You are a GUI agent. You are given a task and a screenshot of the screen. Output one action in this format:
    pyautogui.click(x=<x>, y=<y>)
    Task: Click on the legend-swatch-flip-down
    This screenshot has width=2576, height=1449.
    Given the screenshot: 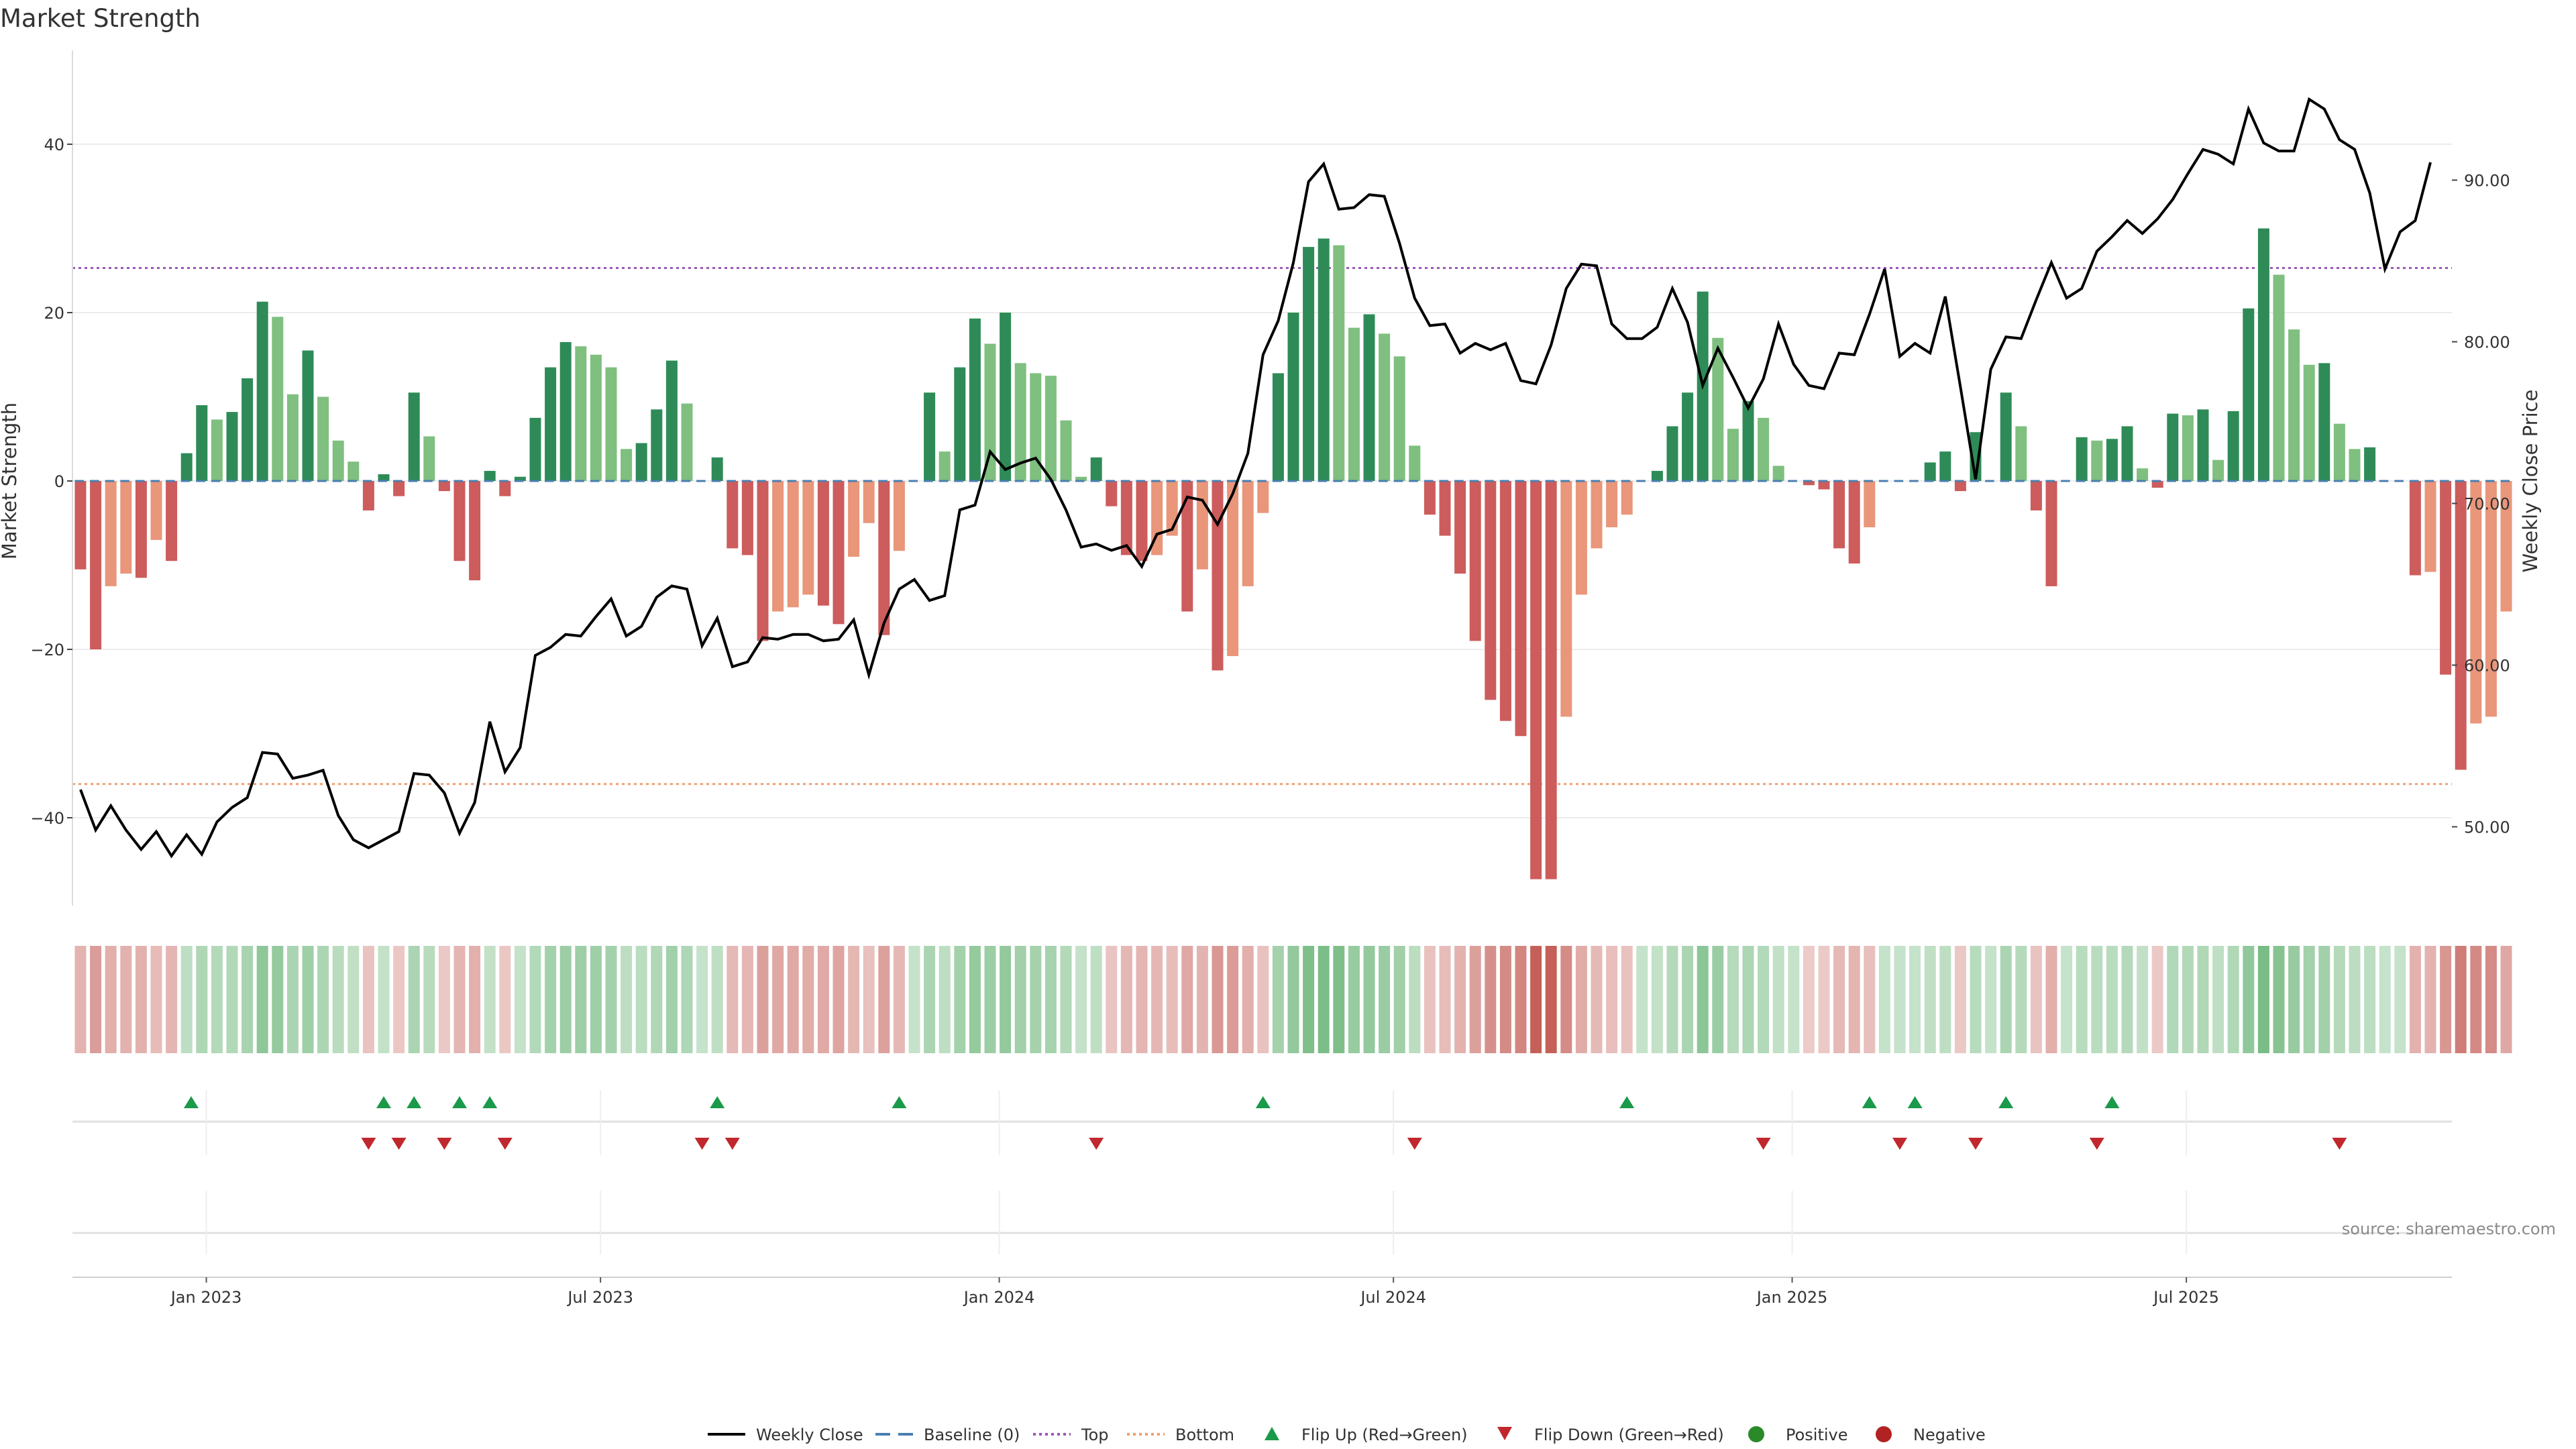 What is the action you would take?
    pyautogui.click(x=1504, y=1433)
    